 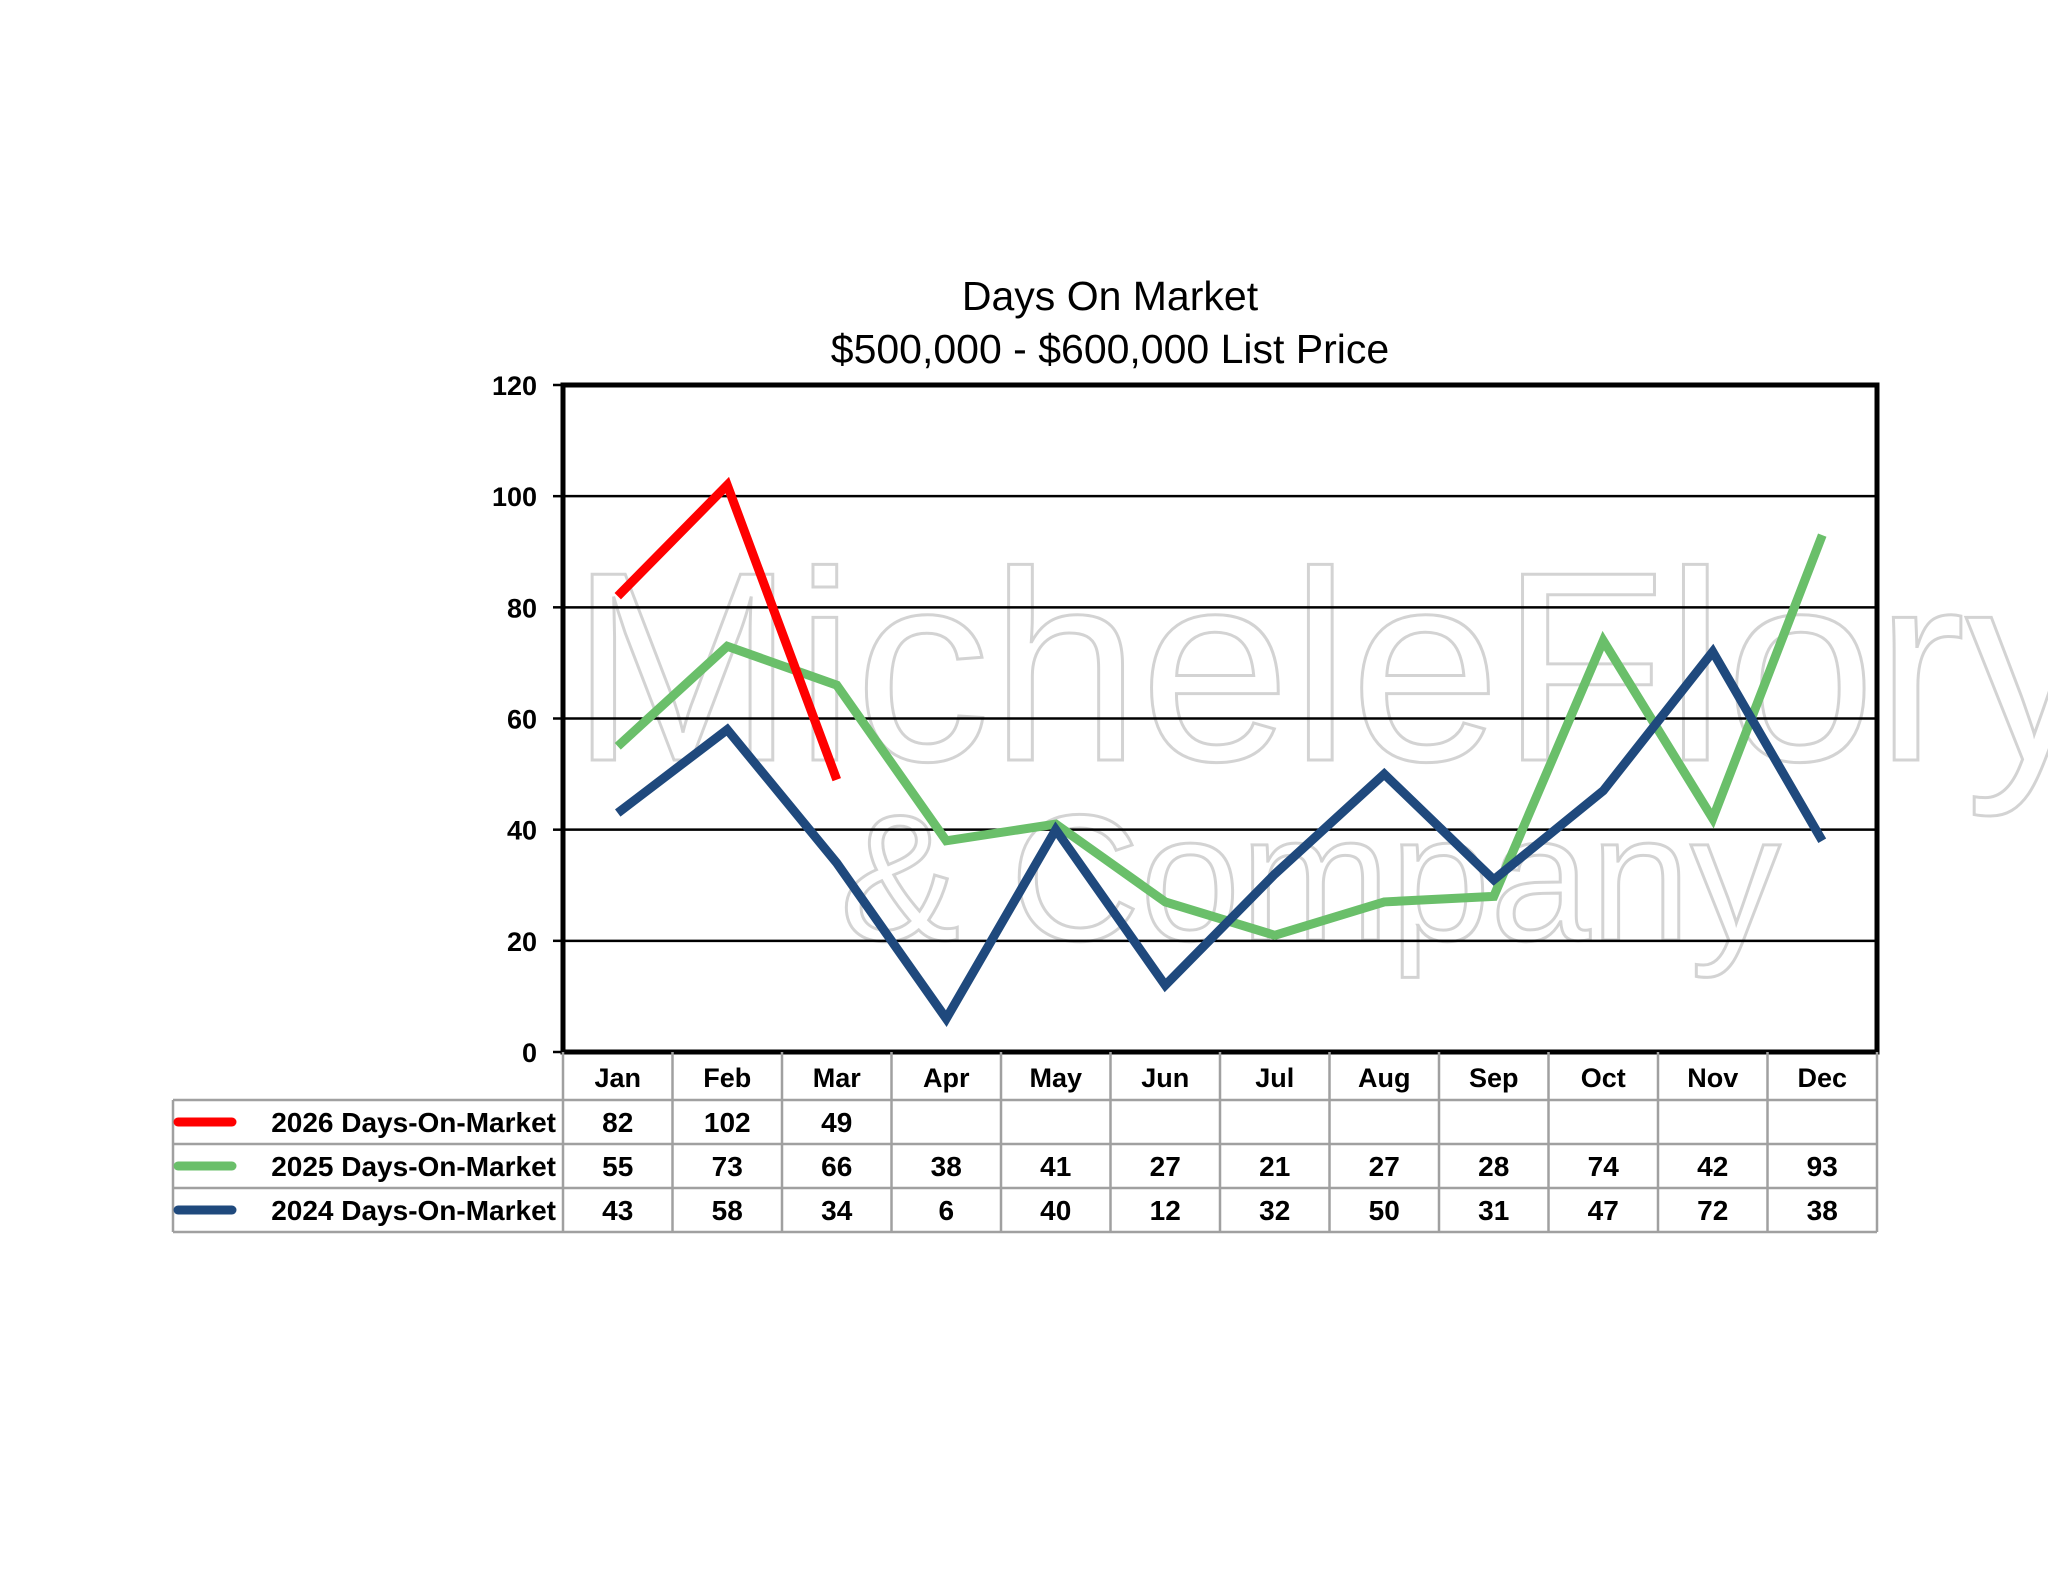 What do you see at coordinates (1384, 1210) in the screenshot?
I see `data-label: 50` at bounding box center [1384, 1210].